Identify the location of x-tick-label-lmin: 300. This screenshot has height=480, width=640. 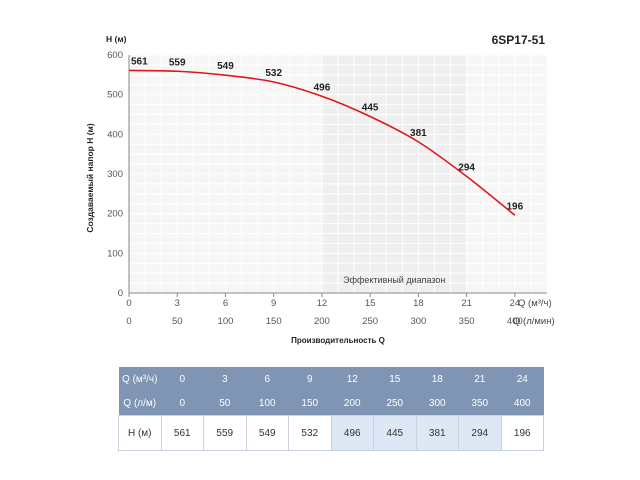
(418, 321).